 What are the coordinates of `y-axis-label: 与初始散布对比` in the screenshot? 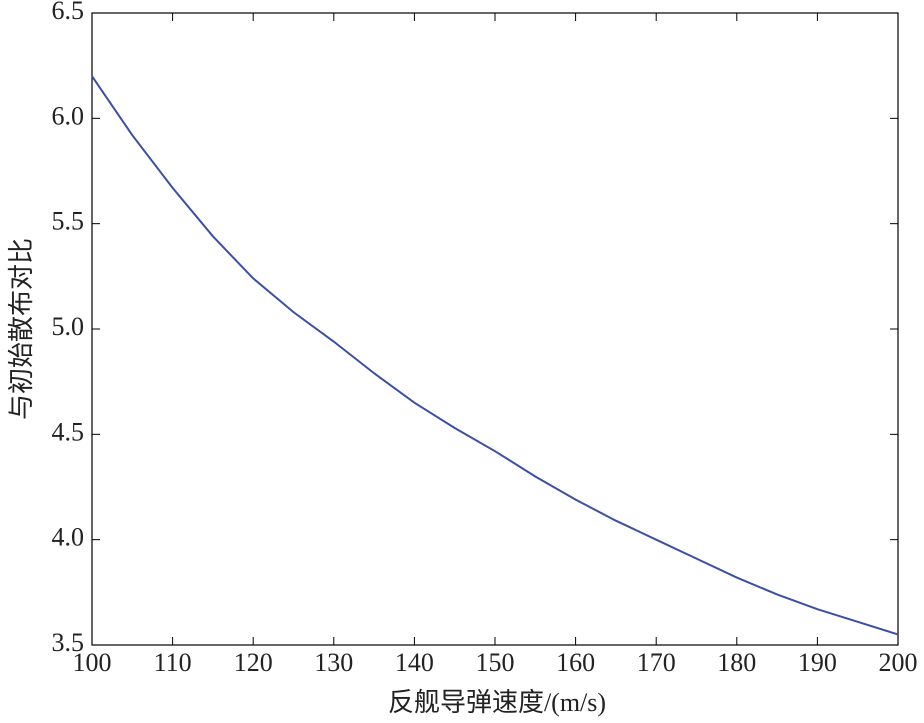 It's located at (21, 329).